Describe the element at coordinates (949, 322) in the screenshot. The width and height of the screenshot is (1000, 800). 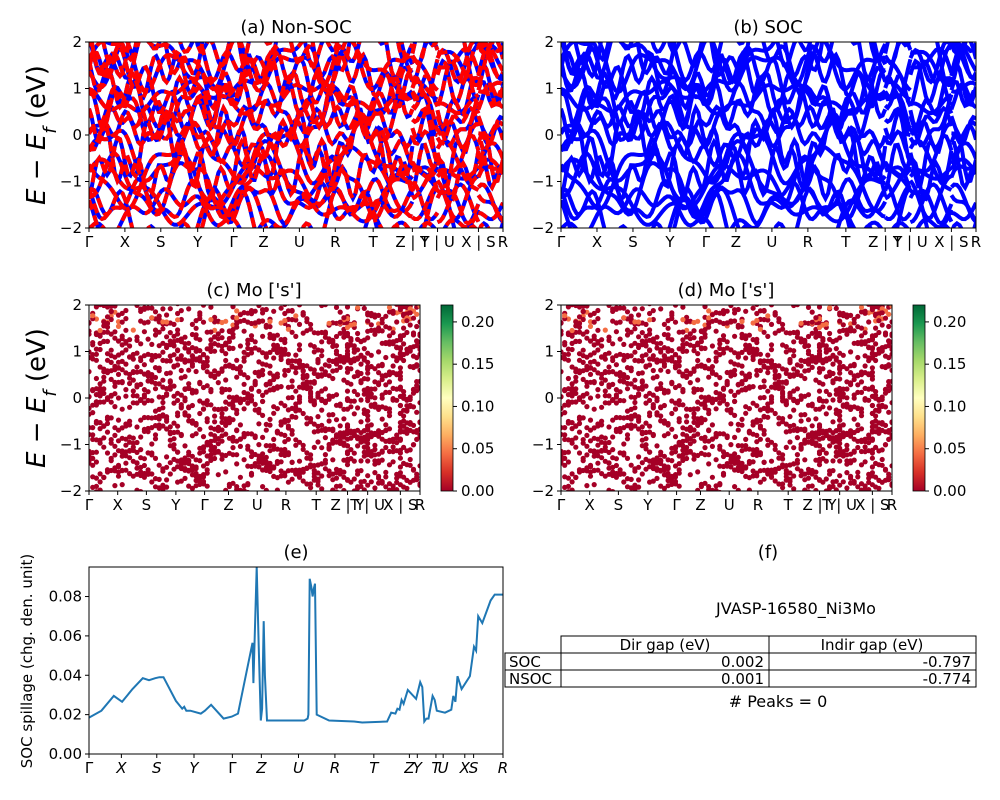
I see `colorbar-tick-label: 0.20` at that location.